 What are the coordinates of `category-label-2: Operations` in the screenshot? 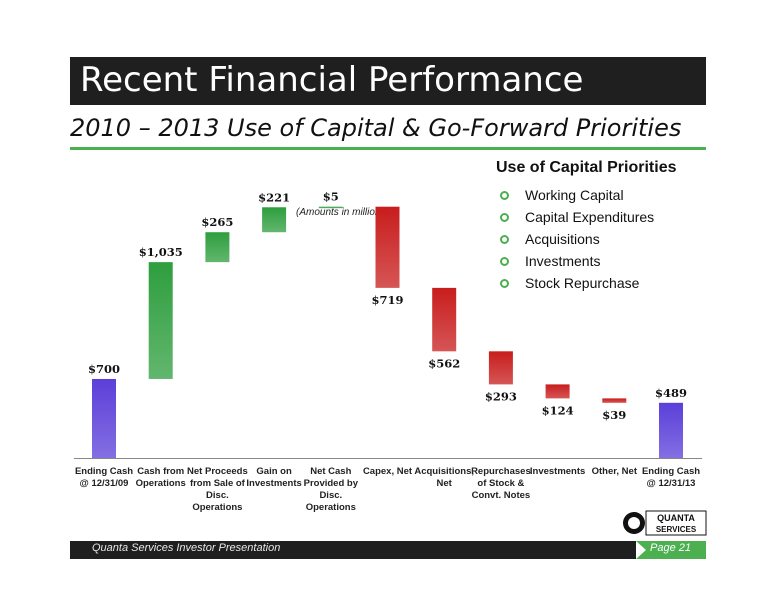 It's located at (217, 507).